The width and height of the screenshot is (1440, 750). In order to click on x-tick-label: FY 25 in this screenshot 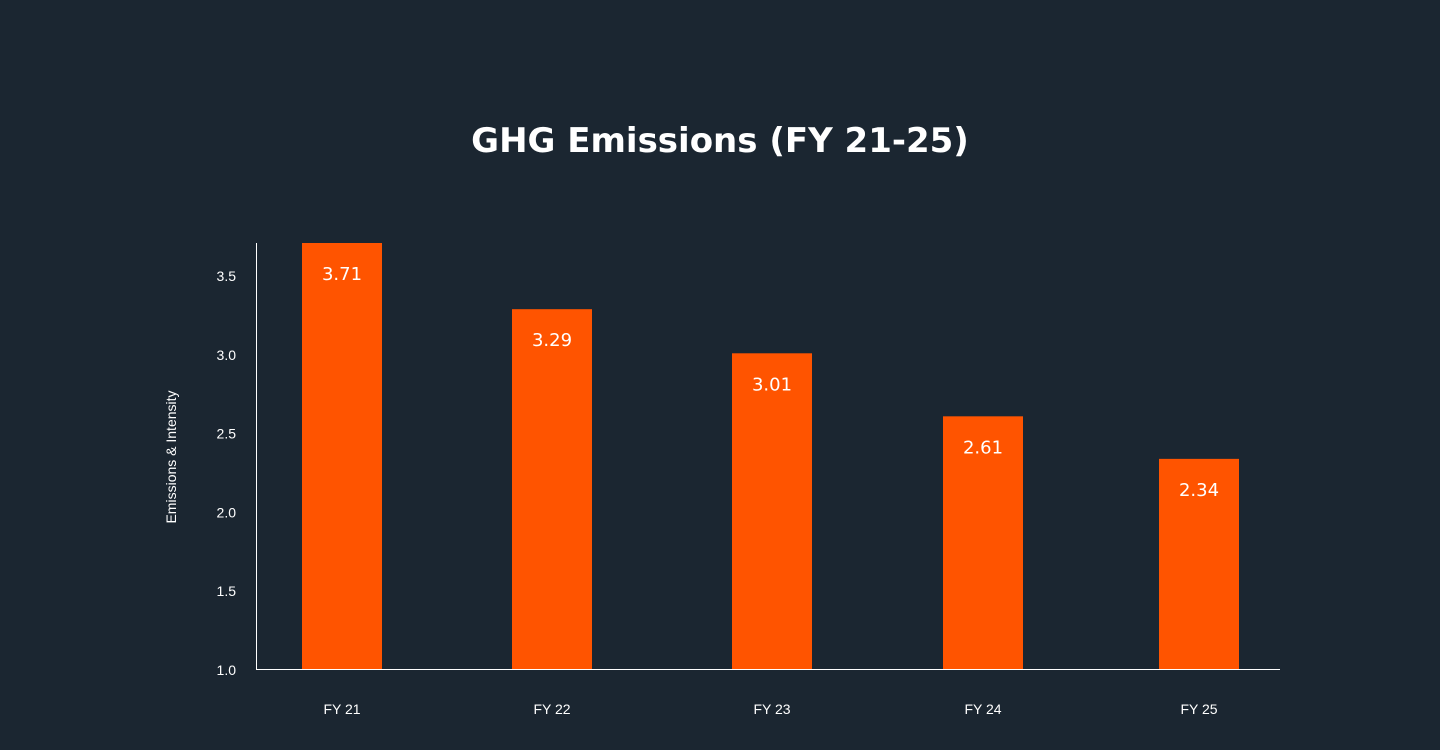, I will do `click(1198, 709)`.